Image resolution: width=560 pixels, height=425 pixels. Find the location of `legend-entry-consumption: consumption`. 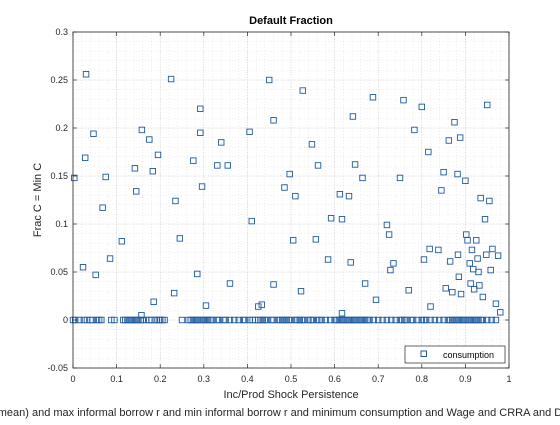

legend-entry-consumption: consumption is located at coordinates (468, 355).